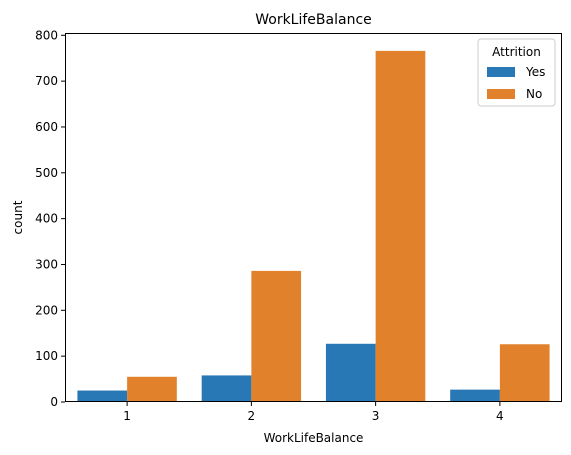  What do you see at coordinates (46, 264) in the screenshot?
I see `y-tick-label: 300` at bounding box center [46, 264].